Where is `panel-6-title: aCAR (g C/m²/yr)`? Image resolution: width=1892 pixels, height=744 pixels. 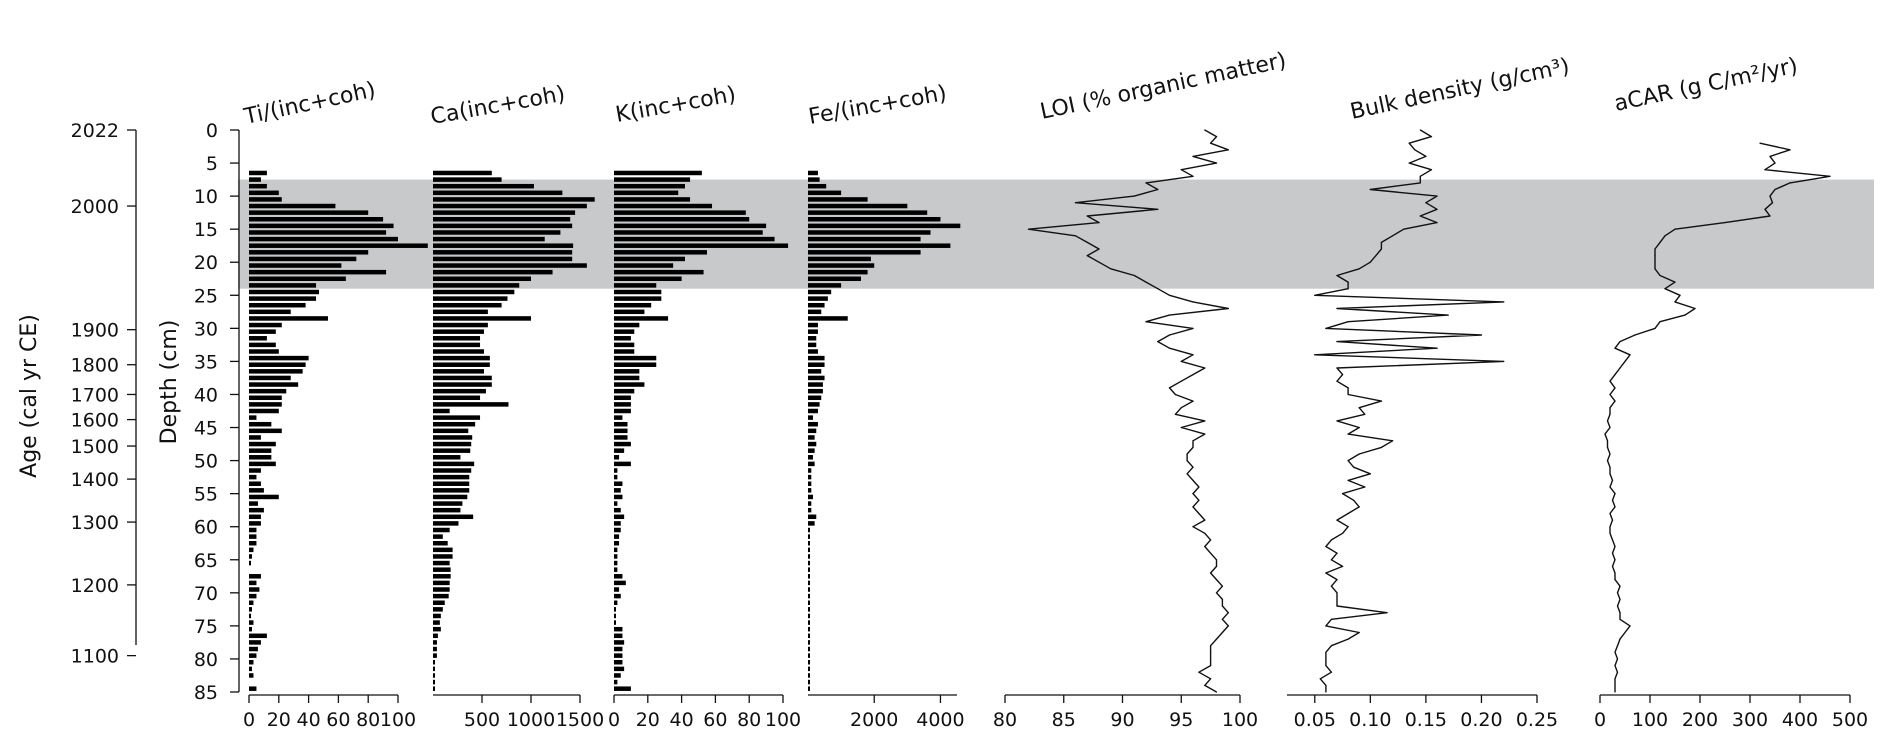
panel-6-title: aCAR (g C/m²/yr) is located at coordinates (1706, 85).